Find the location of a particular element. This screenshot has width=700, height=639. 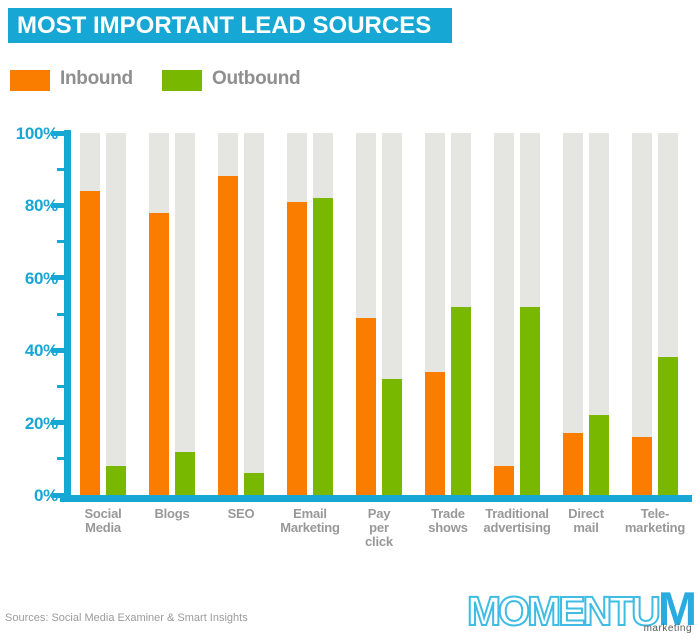

category-label: Pay per click is located at coordinates (379, 527).